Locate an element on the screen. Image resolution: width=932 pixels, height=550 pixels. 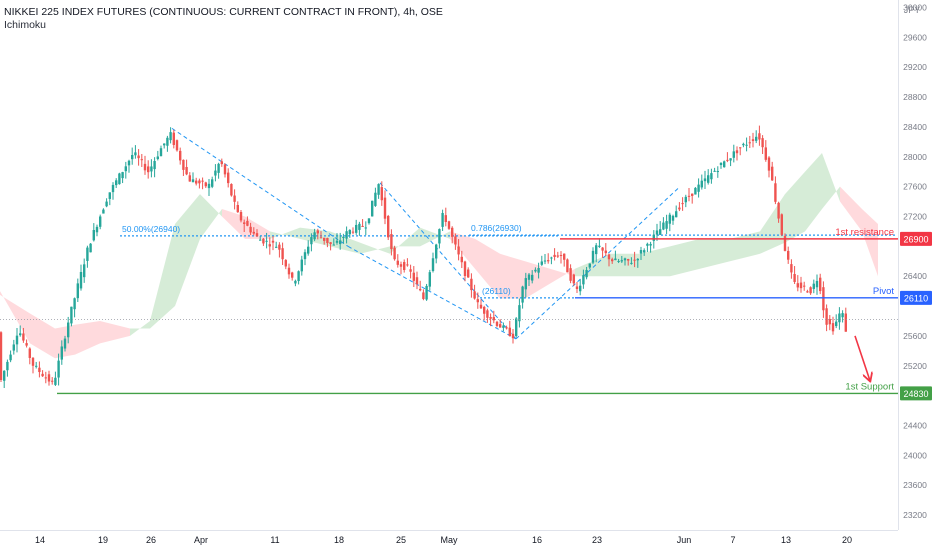
time-tick-label: 26 is located at coordinates (151, 540).